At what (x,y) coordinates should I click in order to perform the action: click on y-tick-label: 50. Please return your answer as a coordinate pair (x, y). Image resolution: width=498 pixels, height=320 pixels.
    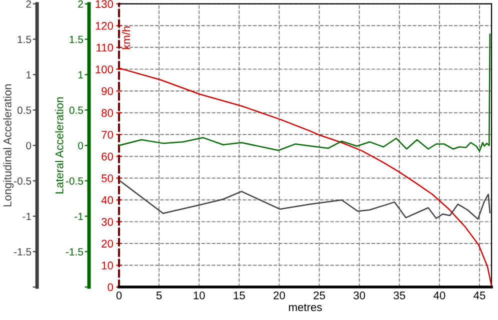
    Looking at the image, I should click on (108, 178).